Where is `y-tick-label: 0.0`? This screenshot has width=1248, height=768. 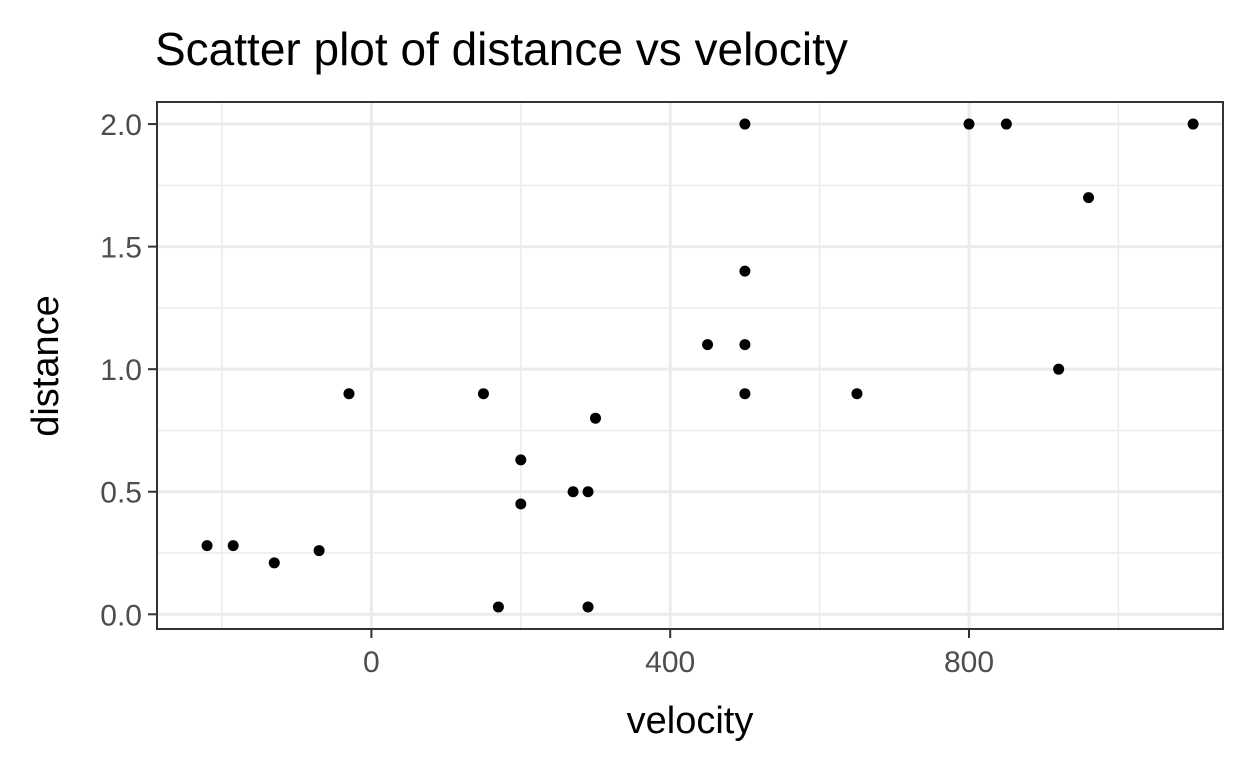
y-tick-label: 0.0 is located at coordinates (121, 615).